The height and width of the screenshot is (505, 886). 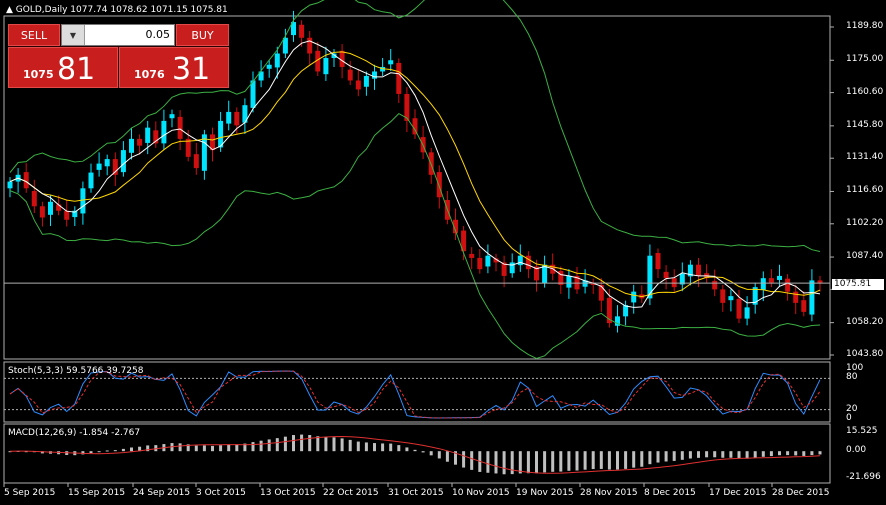 I want to click on macd-level-label: 15.525, so click(x=862, y=431).